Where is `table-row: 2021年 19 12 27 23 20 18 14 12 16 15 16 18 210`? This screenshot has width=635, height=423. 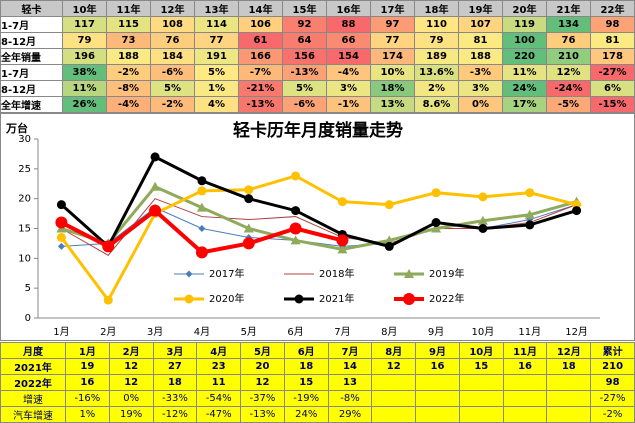
table-row: 2021年 19 12 27 23 20 18 14 12 16 15 16 18 210 is located at coordinates (317, 366).